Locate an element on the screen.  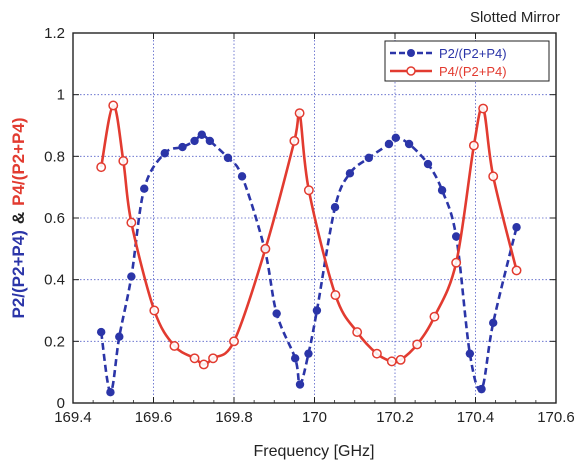
x-tick-label: 170 is located at coordinates (314, 417).